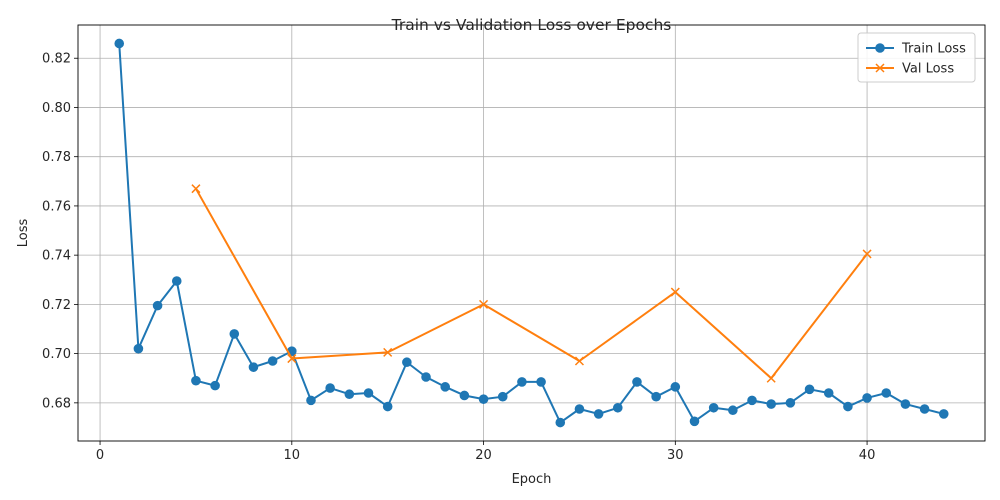 Image resolution: width=1000 pixels, height=500 pixels. What do you see at coordinates (531, 25) in the screenshot?
I see `chart-title: Train vs Validation Loss over Epochs` at bounding box center [531, 25].